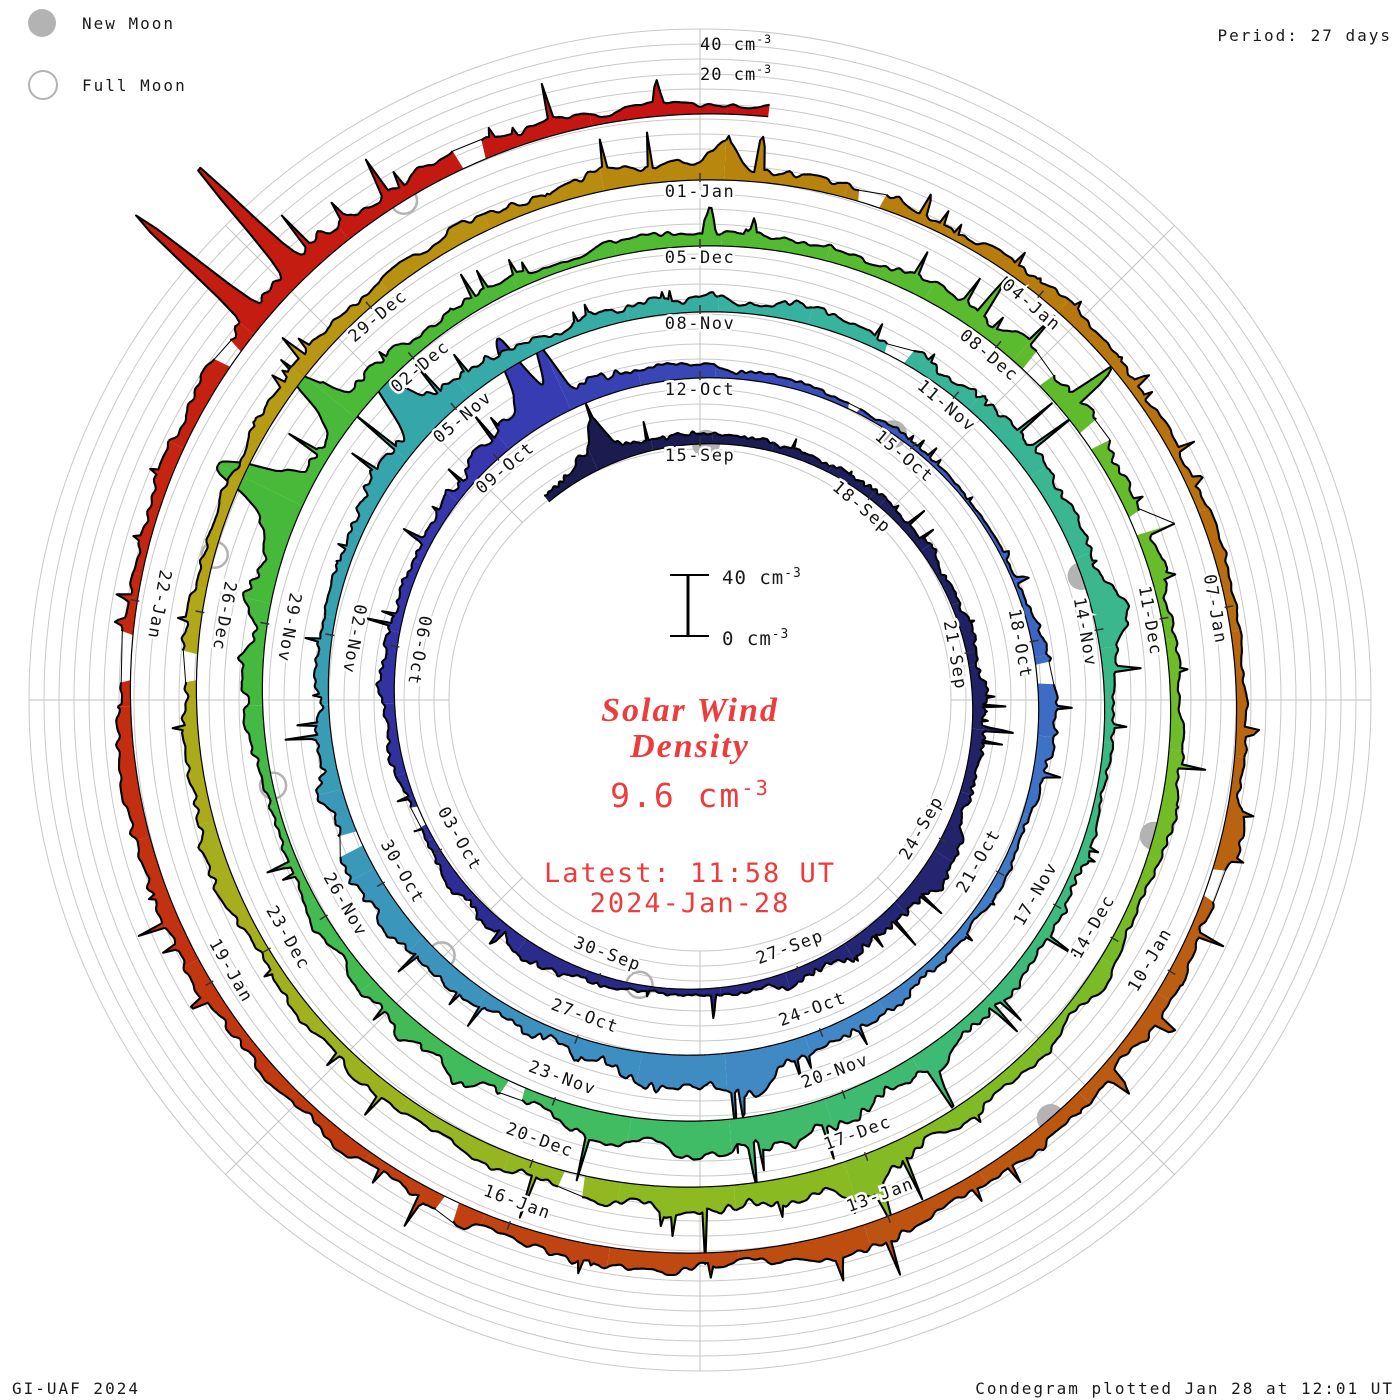 This screenshot has width=1400, height=1400. I want to click on date-label: 02-Nov, so click(354, 639).